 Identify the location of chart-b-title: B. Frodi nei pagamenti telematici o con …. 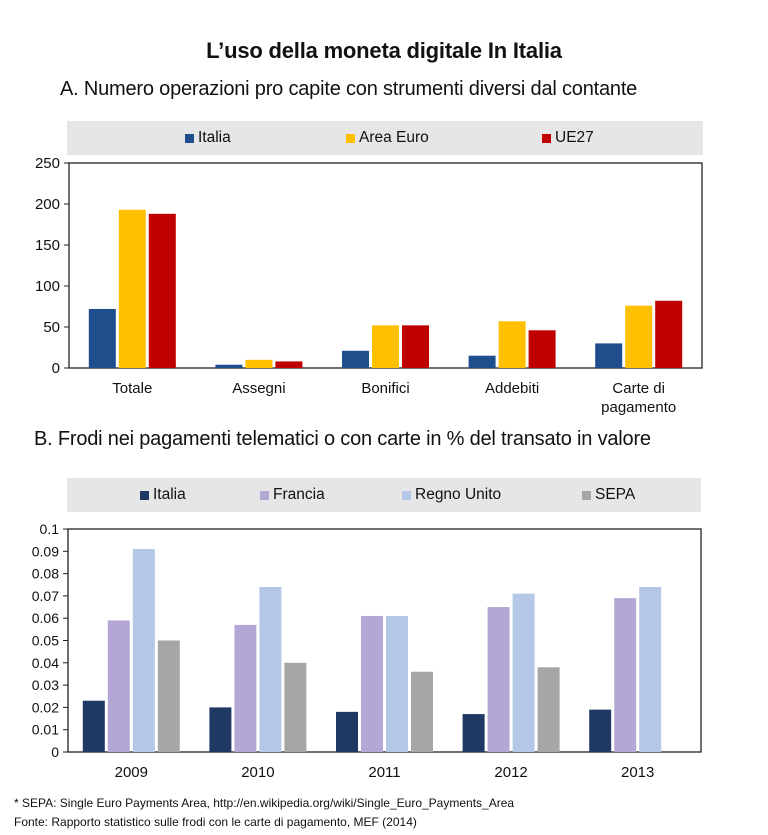
(342, 439).